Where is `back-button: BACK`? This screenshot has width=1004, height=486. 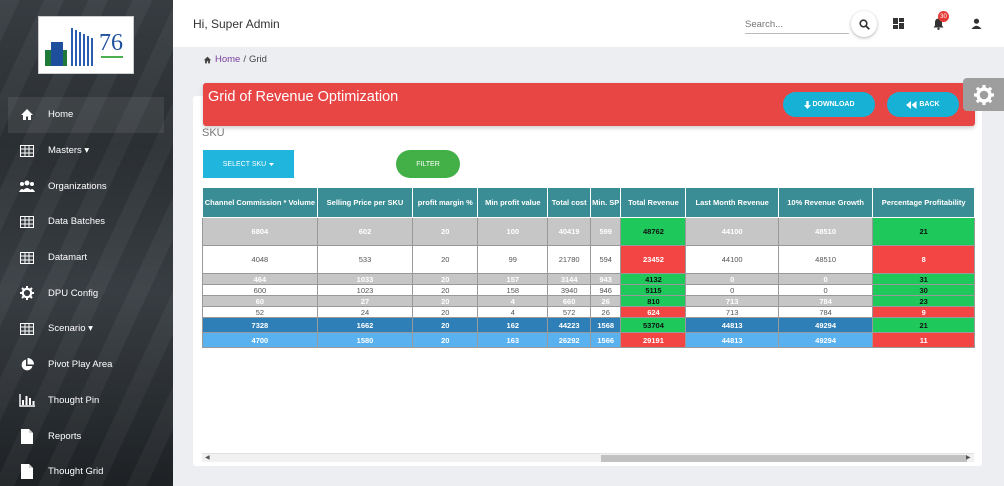
back-button: BACK is located at coordinates (923, 104).